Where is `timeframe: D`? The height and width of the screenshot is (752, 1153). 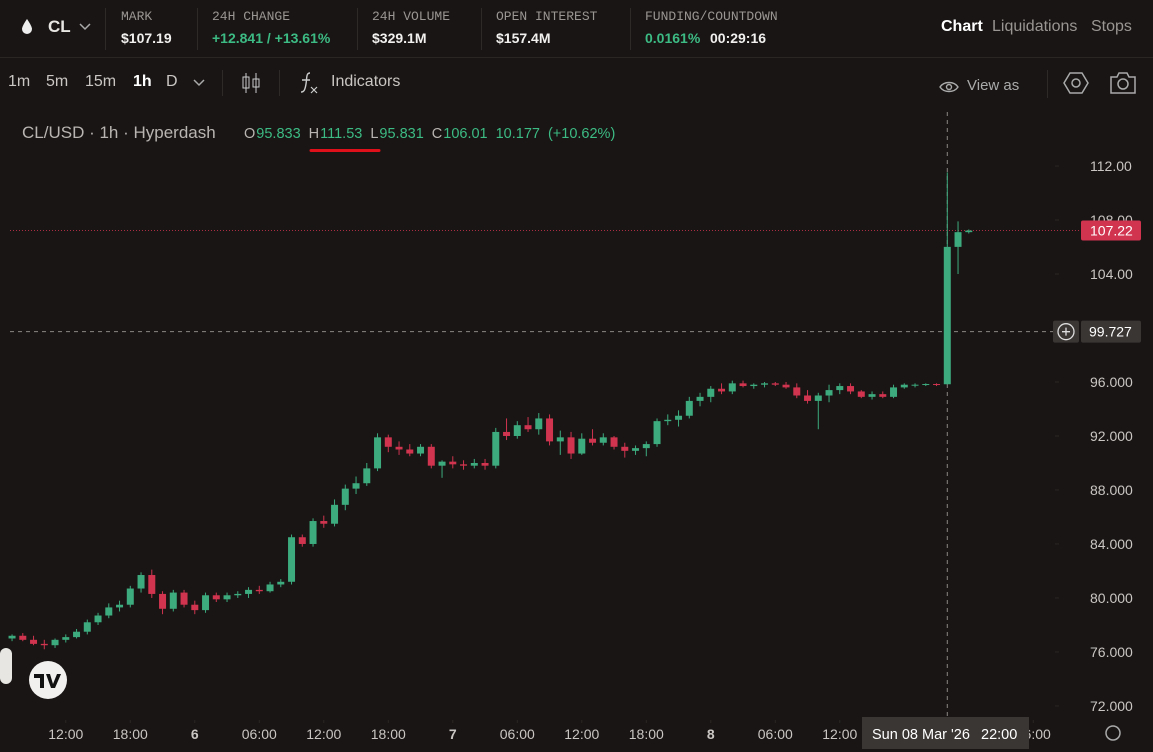 timeframe: D is located at coordinates (172, 81).